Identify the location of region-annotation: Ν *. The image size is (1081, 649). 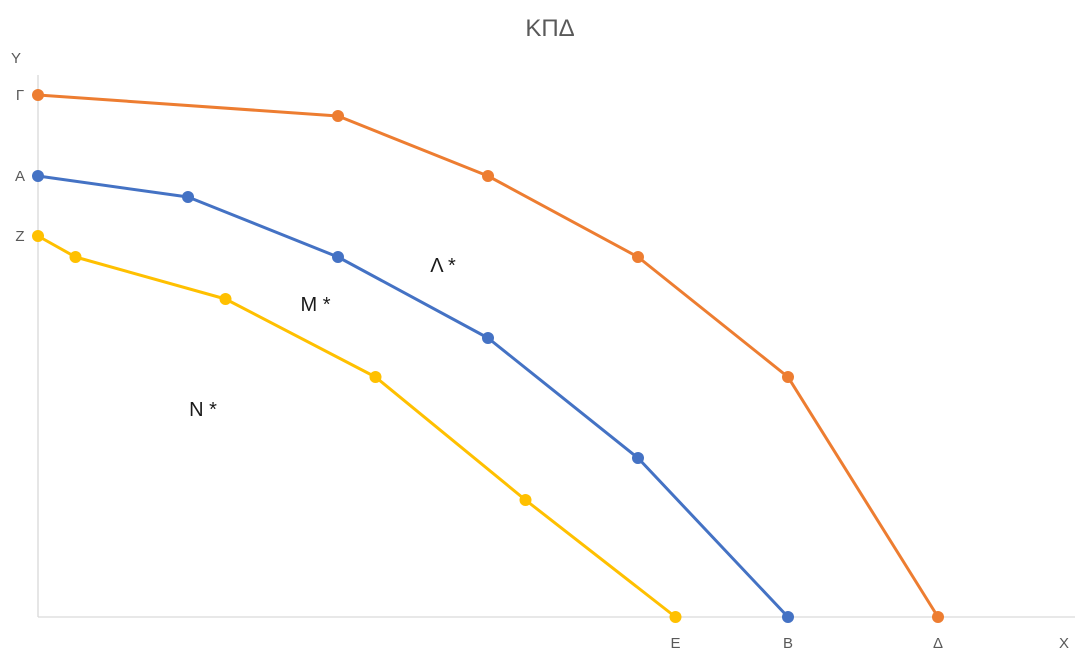
(203, 410).